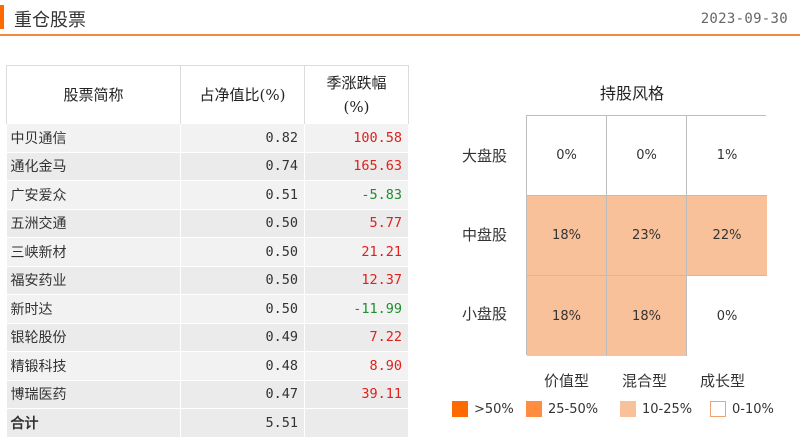 Image resolution: width=800 pixels, height=437 pixels. Describe the element at coordinates (356, 422) in the screenshot. I see `total-change-empty` at that location.